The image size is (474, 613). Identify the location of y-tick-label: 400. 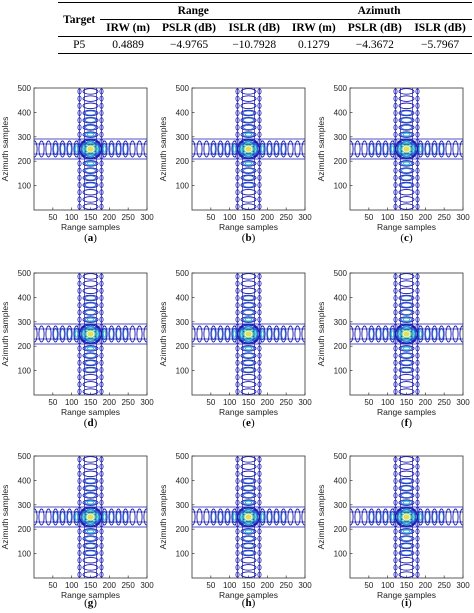
(341, 480).